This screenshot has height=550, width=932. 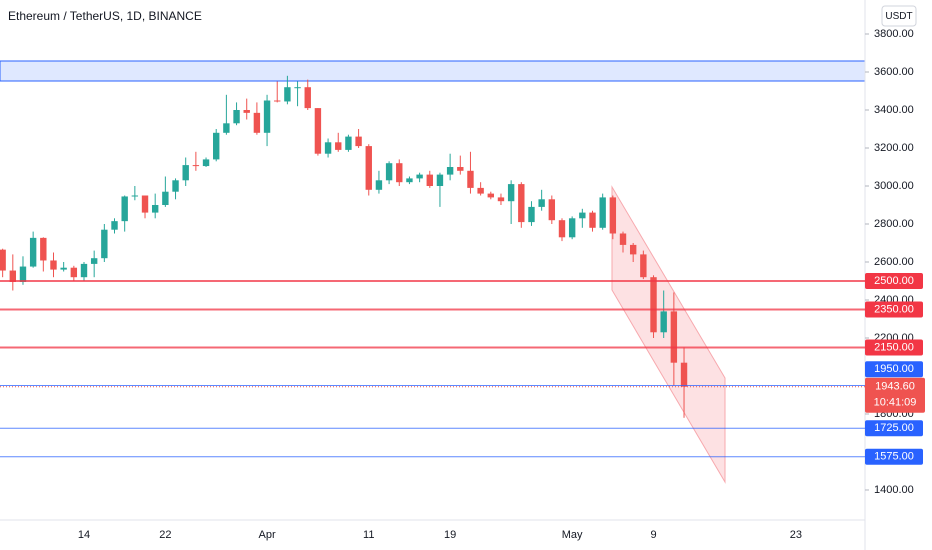 What do you see at coordinates (84, 535) in the screenshot?
I see `x-tick-label: 14` at bounding box center [84, 535].